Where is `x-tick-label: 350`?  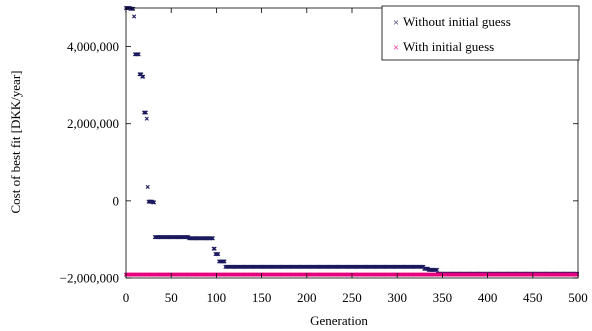 x-tick-label: 350 is located at coordinates (443, 297).